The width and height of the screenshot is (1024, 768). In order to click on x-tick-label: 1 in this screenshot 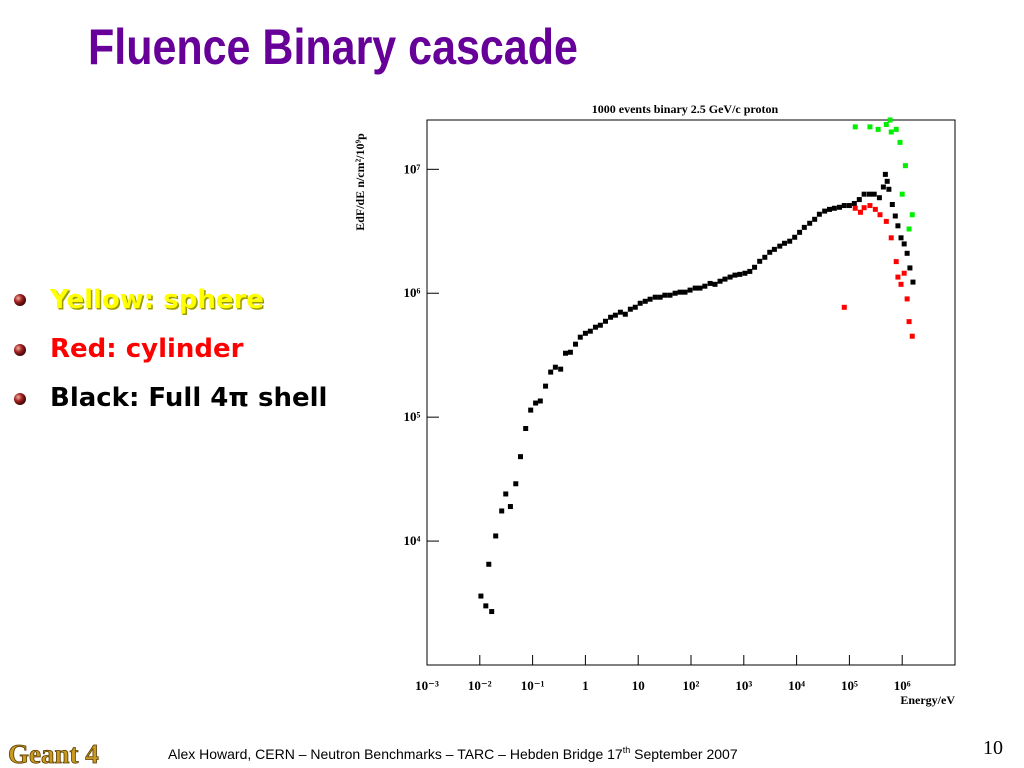, I will do `click(585, 685)`.